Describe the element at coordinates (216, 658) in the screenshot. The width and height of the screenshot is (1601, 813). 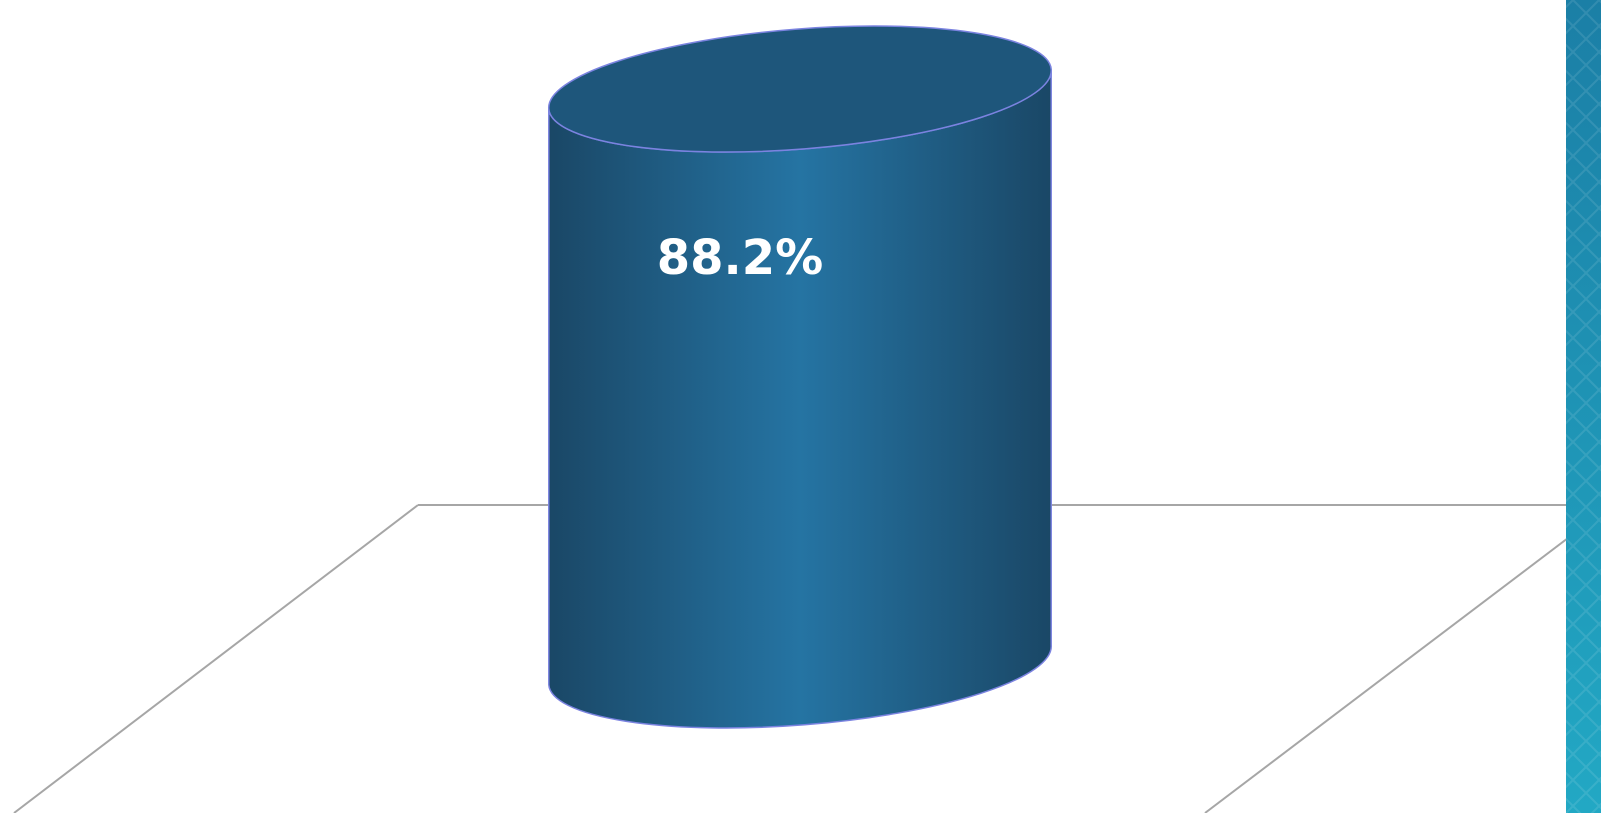
I see `floor-left-edge` at that location.